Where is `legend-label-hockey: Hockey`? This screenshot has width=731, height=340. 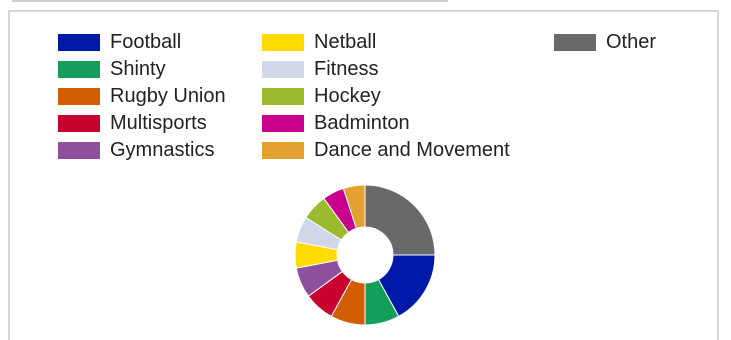
legend-label-hockey: Hockey is located at coordinates (347, 96).